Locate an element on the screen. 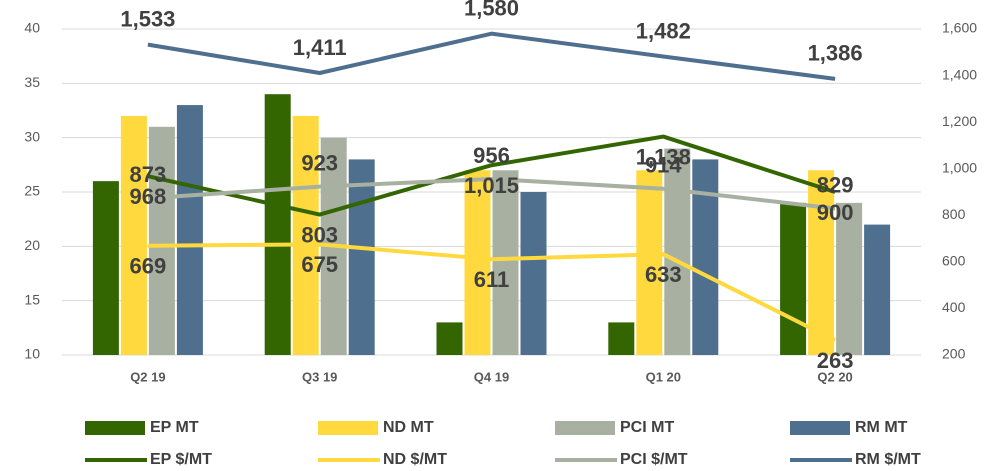 The image size is (993, 471). y-tick-label: 25 is located at coordinates (32, 191).